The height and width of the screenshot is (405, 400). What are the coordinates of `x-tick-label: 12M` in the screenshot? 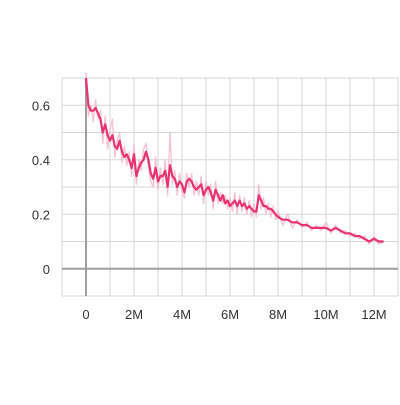 It's located at (373, 314).